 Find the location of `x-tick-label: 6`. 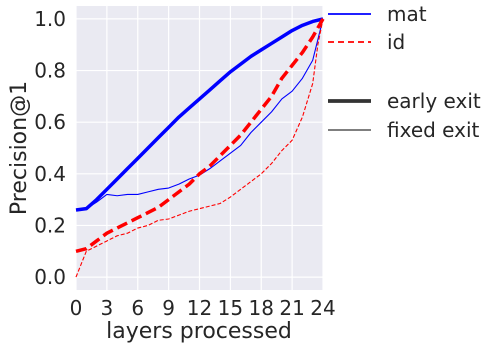

x-tick-label: 6 is located at coordinates (137, 308).